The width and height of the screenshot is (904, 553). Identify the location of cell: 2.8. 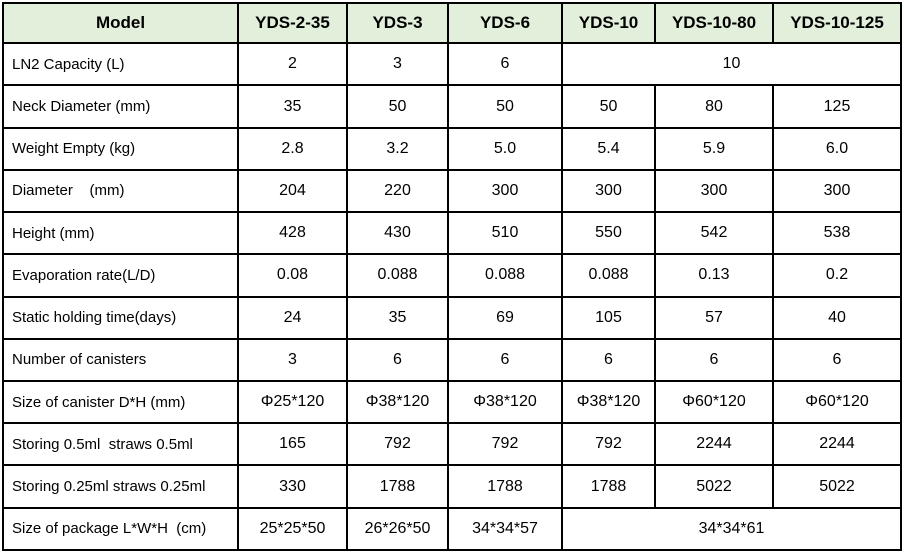
(292, 148).